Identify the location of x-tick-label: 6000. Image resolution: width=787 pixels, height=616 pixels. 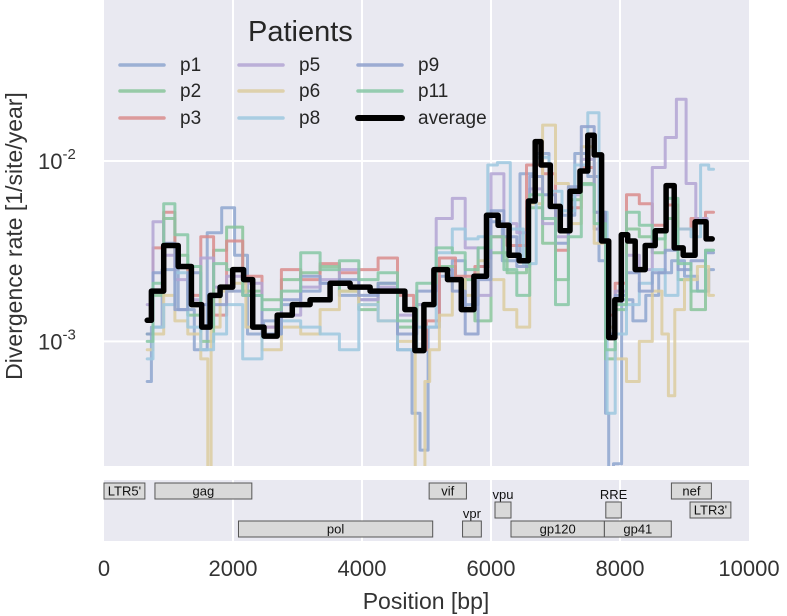
(491, 568).